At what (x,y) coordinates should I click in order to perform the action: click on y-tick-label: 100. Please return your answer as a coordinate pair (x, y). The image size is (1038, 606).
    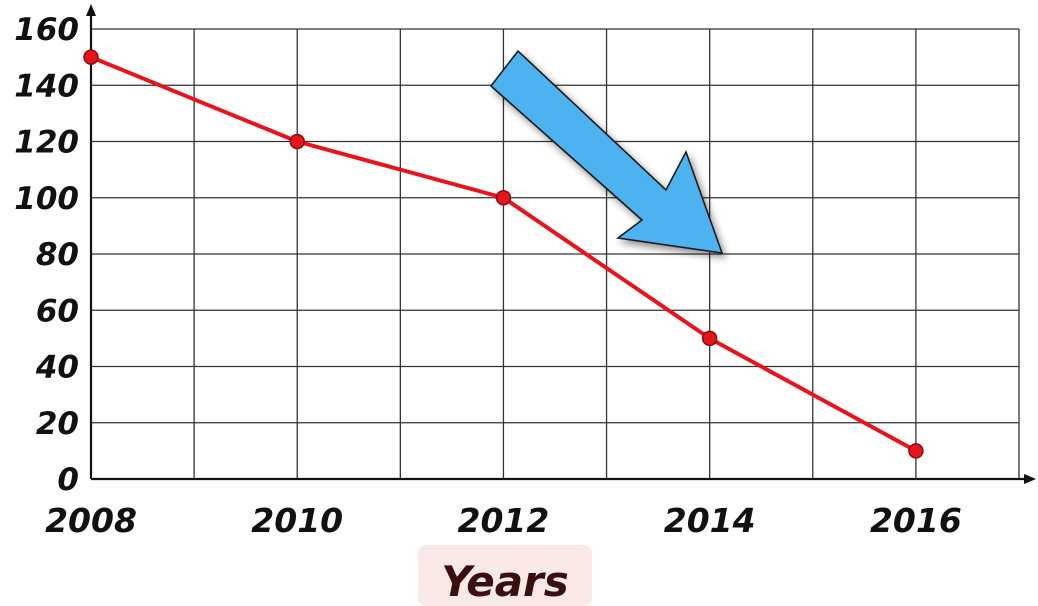
    Looking at the image, I should click on (46, 199).